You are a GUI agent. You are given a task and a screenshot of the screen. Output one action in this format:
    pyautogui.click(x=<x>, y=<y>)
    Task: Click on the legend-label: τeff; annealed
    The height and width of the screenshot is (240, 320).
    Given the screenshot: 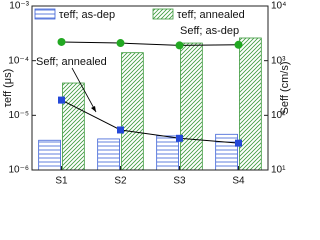 What is the action you would take?
    pyautogui.click(x=211, y=15)
    